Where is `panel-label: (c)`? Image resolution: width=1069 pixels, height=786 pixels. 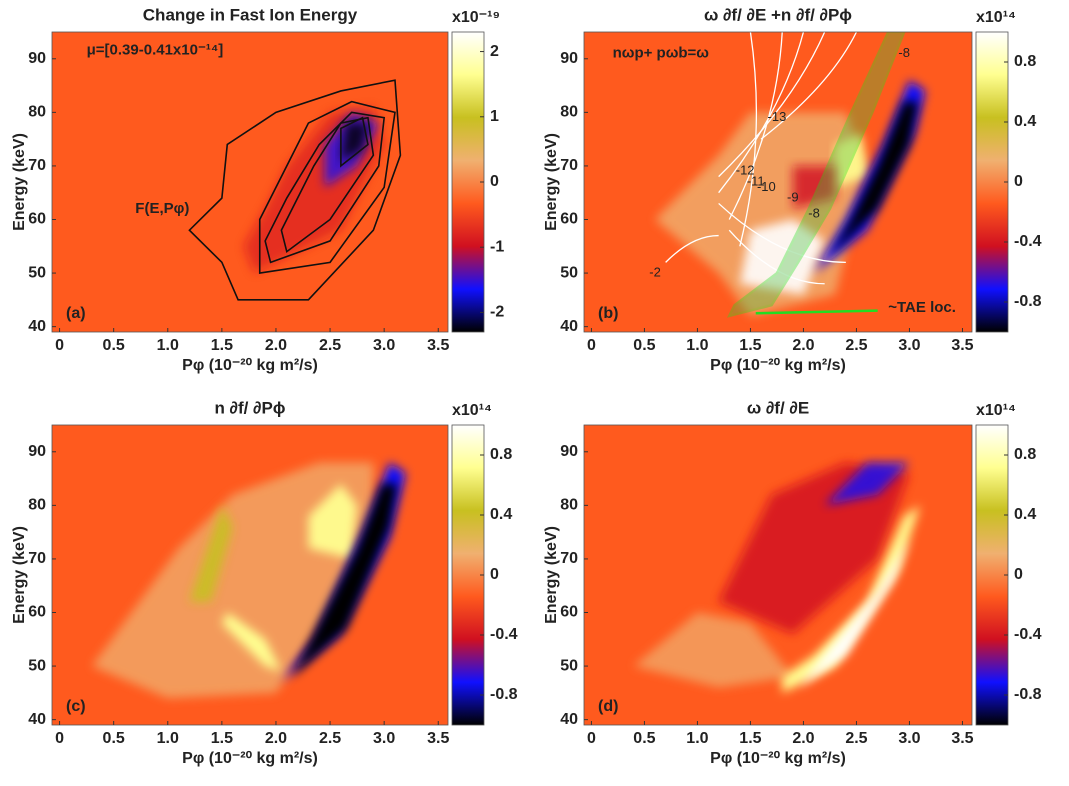
panel-label: (c) is located at coordinates (76, 706).